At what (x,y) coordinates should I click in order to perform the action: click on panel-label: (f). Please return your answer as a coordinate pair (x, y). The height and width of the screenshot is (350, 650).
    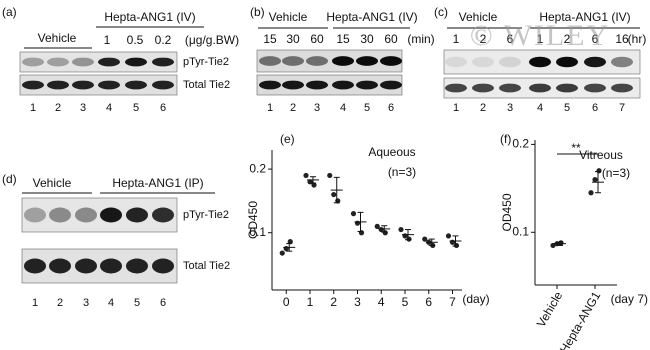
    Looking at the image, I should click on (505, 139).